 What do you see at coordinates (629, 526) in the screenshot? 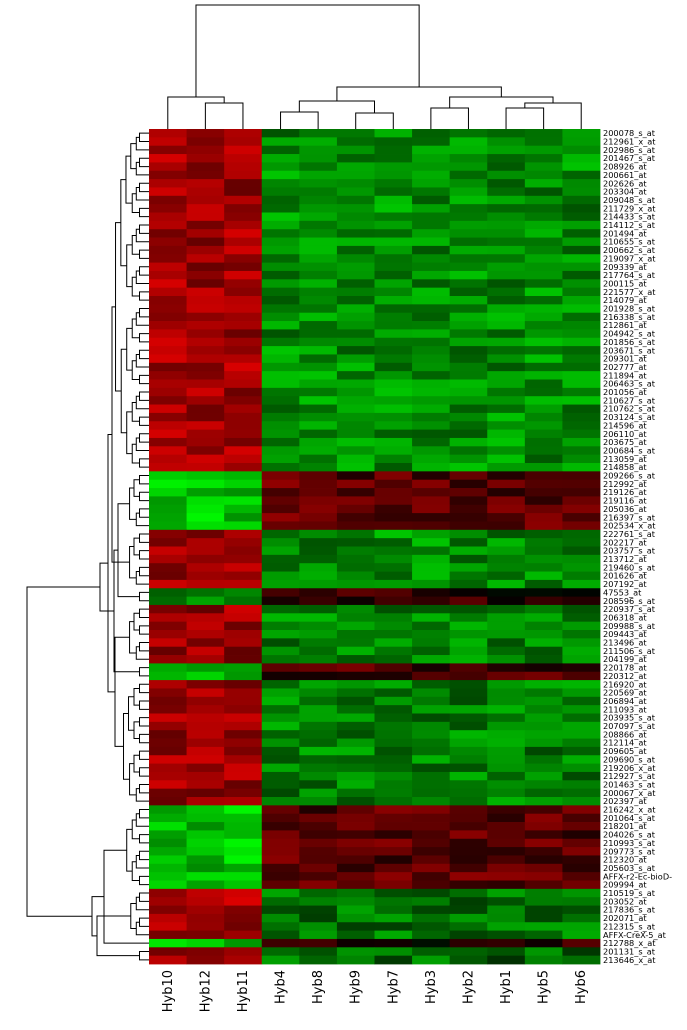
I see `row-label: 202534_x_at` at bounding box center [629, 526].